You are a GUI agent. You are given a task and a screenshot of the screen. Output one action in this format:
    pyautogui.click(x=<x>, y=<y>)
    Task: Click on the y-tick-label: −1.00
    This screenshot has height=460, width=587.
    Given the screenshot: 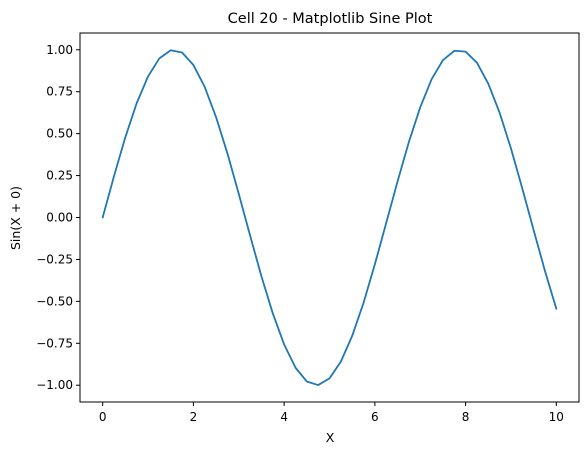 What is the action you would take?
    pyautogui.click(x=54, y=385)
    